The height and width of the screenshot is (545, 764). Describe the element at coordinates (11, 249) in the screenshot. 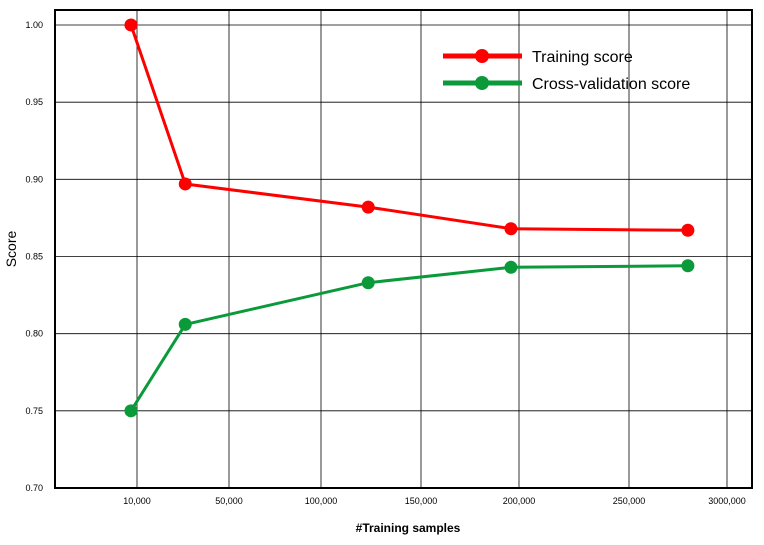

I see `y-axis-label: Score` at that location.